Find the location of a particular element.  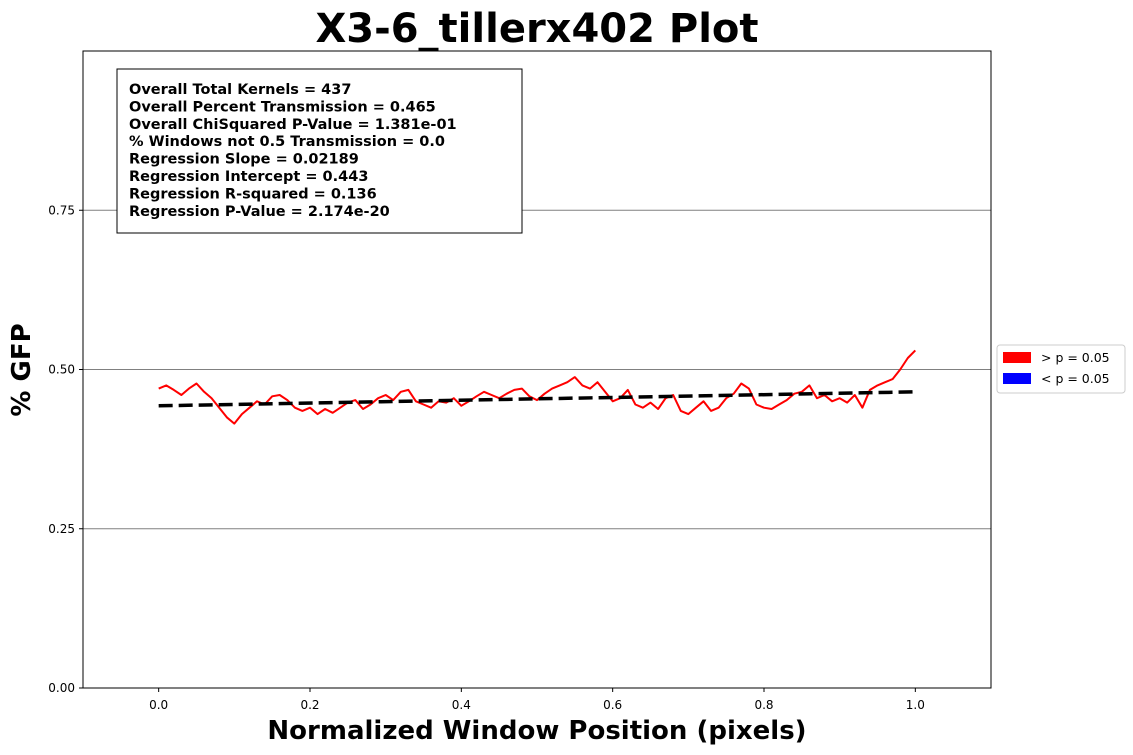

regression-layer is located at coordinates (537, 399).